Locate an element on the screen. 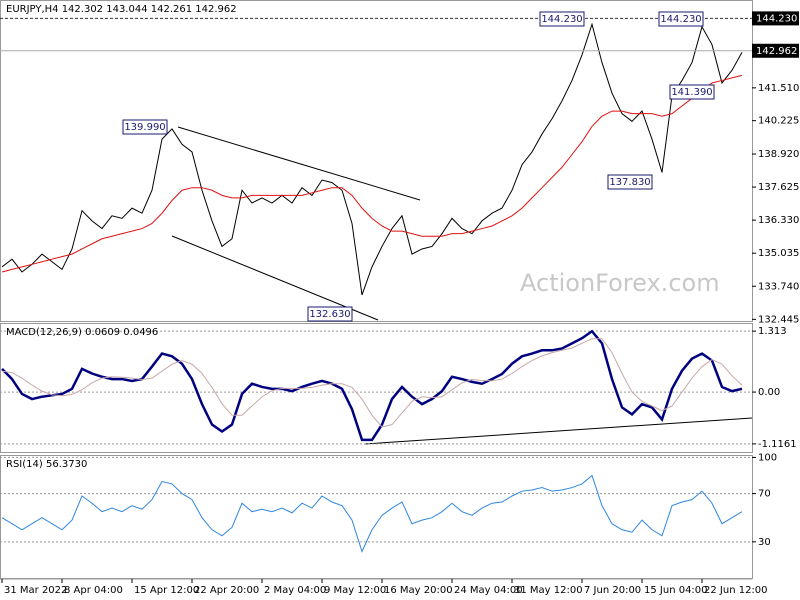 This screenshot has width=800, height=600. y-tick-label: 30 is located at coordinates (764, 542).